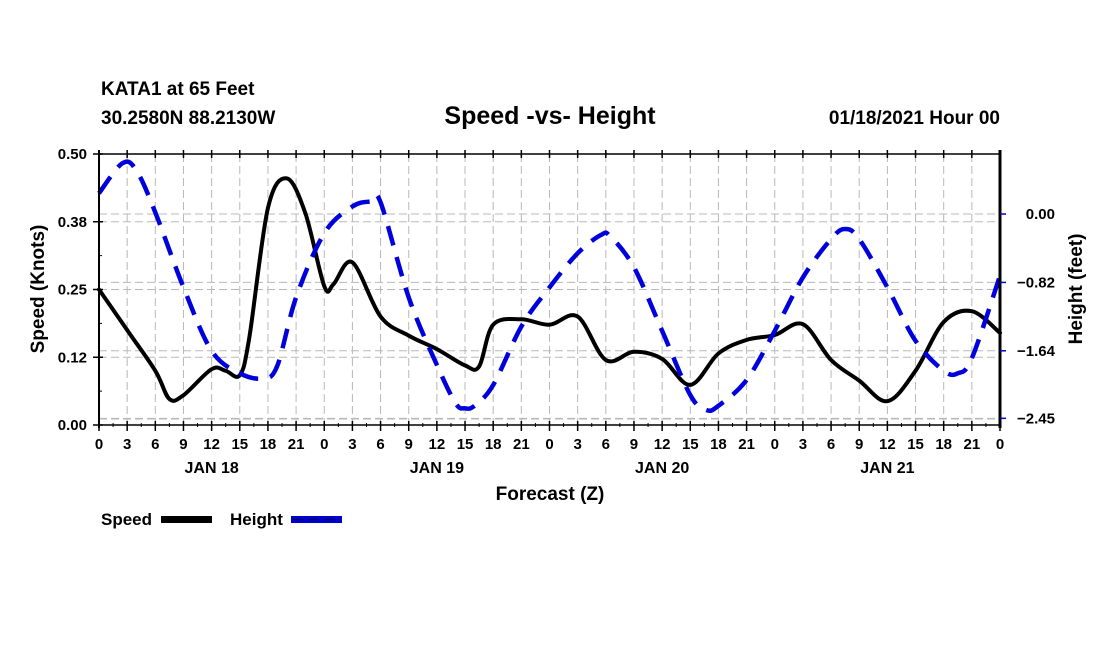 Image resolution: width=1100 pixels, height=650 pixels. Describe the element at coordinates (550, 116) in the screenshot. I see `chart-title: Speed -vs- Height` at that location.